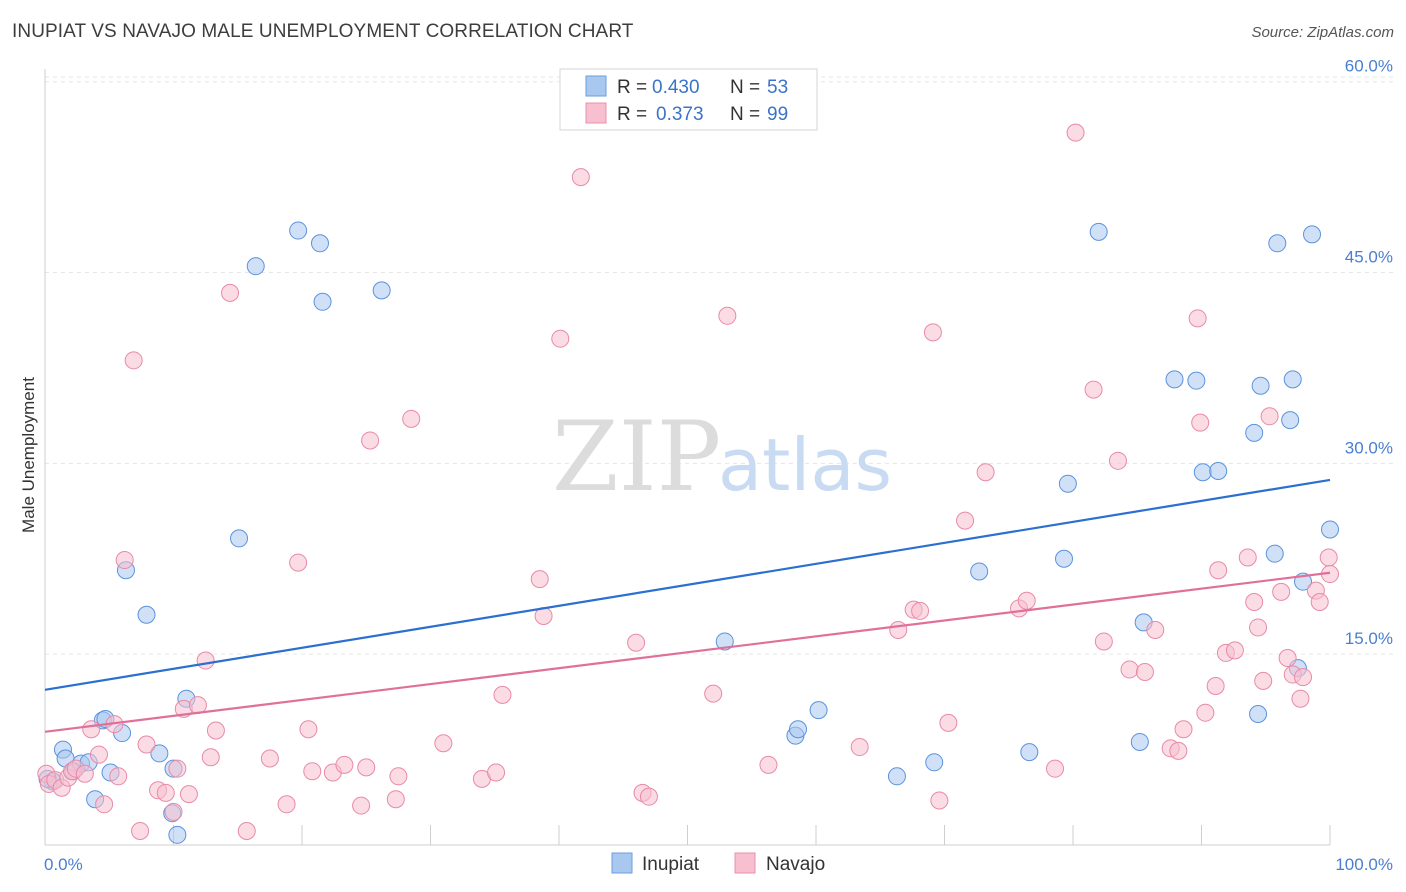 The width and height of the screenshot is (1406, 892). I want to click on legend-n-value-navajo: 99, so click(777, 114).